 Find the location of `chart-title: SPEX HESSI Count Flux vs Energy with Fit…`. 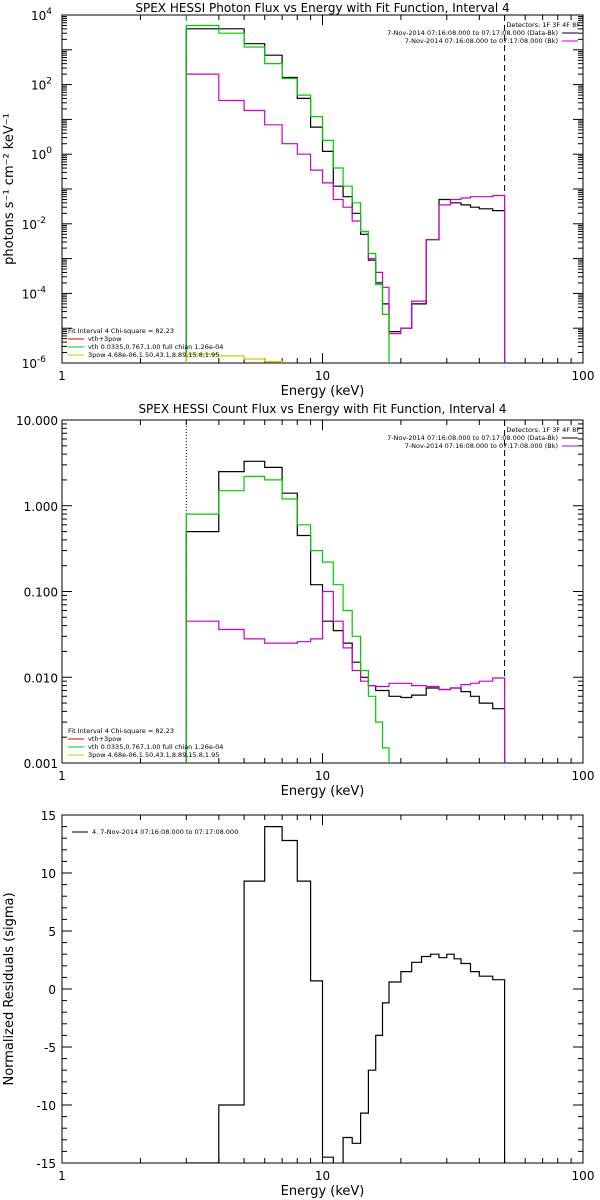

chart-title: SPEX HESSI Count Flux vs Energy with Fit… is located at coordinates (322, 409).